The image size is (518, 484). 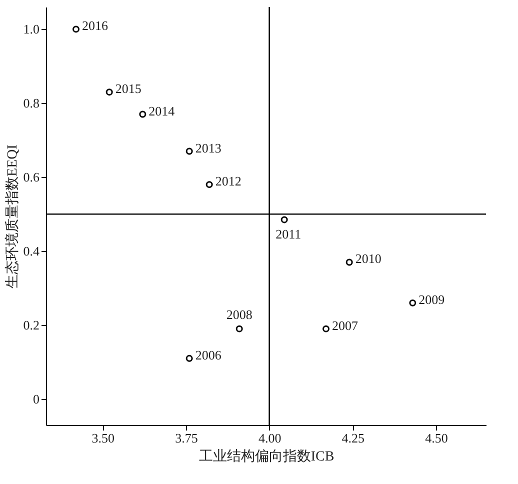 I want to click on x-axis-title: 工业结构偏向指数ICB, so click(x=266, y=456).